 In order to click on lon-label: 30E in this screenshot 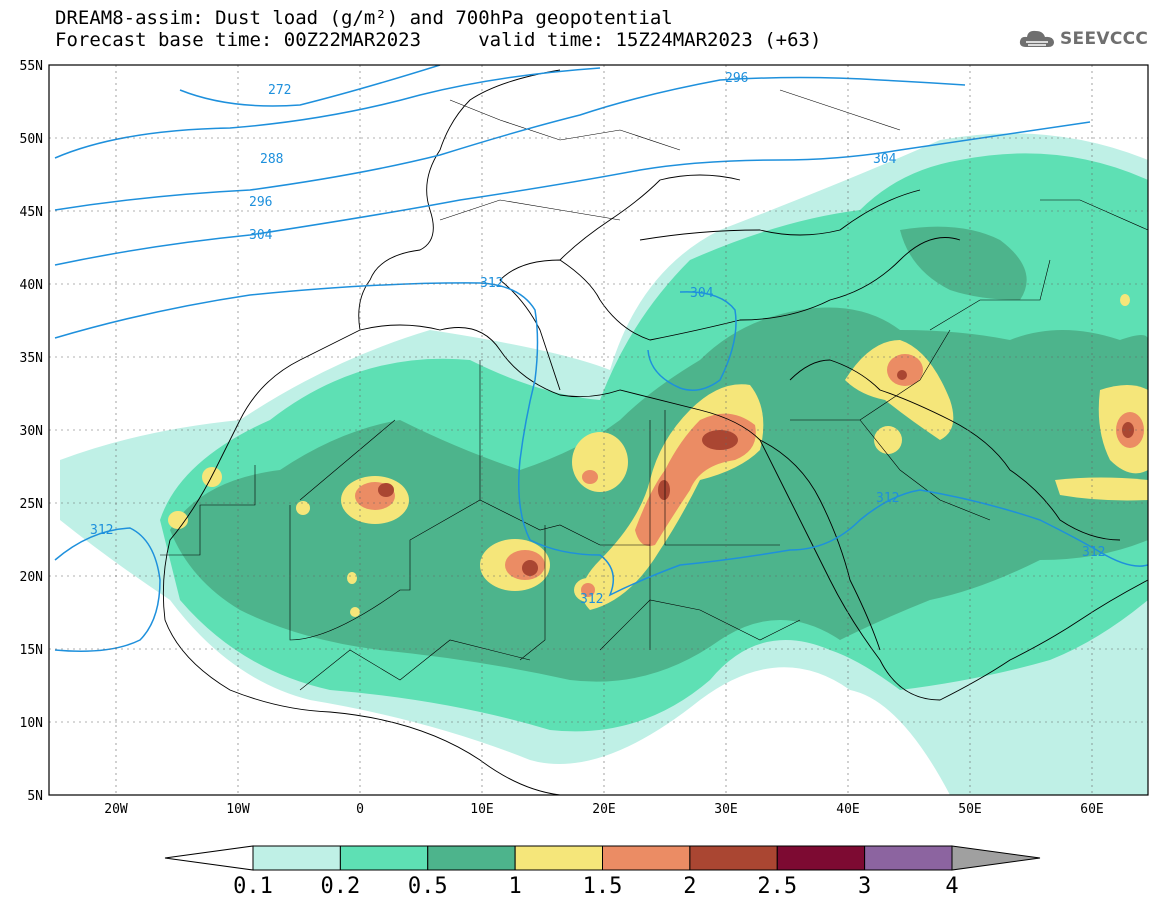, I will do `click(725, 809)`.